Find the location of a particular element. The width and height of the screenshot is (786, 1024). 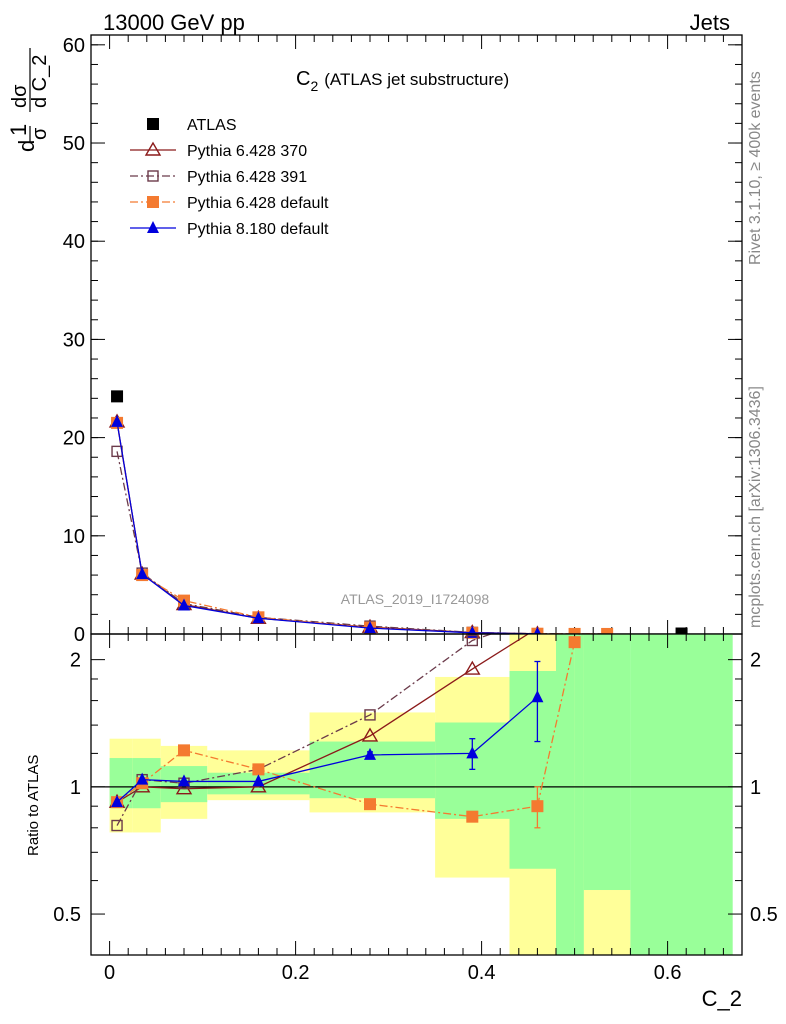

y-tick-label: 20 is located at coordinates (74, 439).